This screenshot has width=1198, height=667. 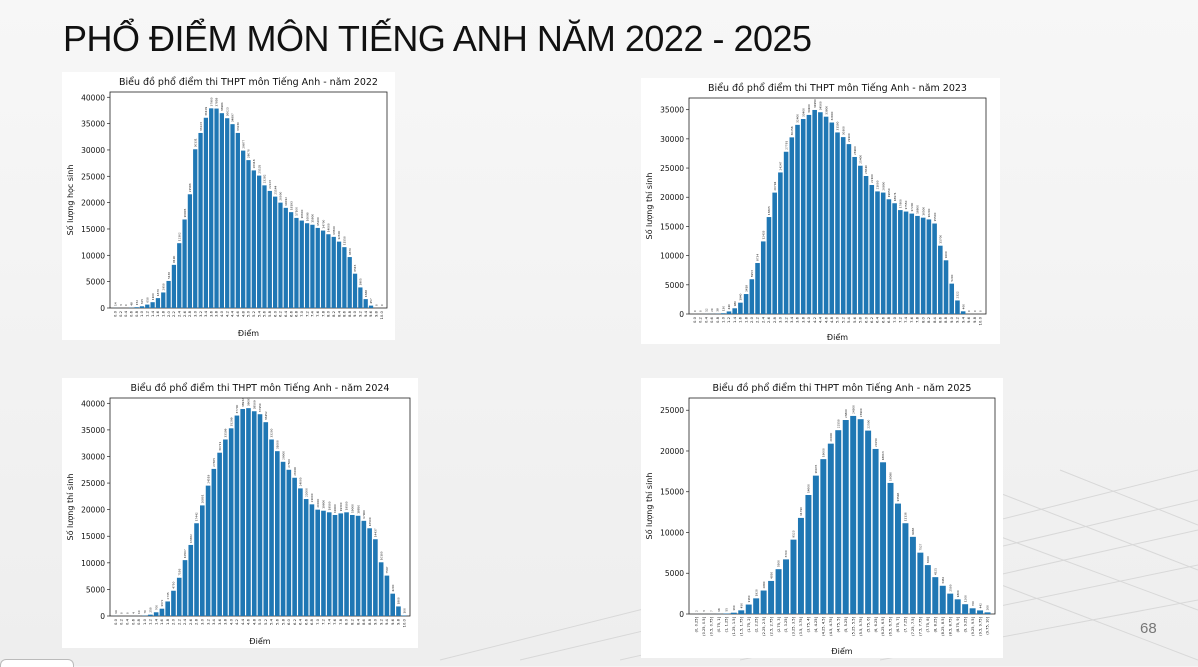 What do you see at coordinates (868, 423) in the screenshot?
I see `data-label: 22500` at bounding box center [868, 423].